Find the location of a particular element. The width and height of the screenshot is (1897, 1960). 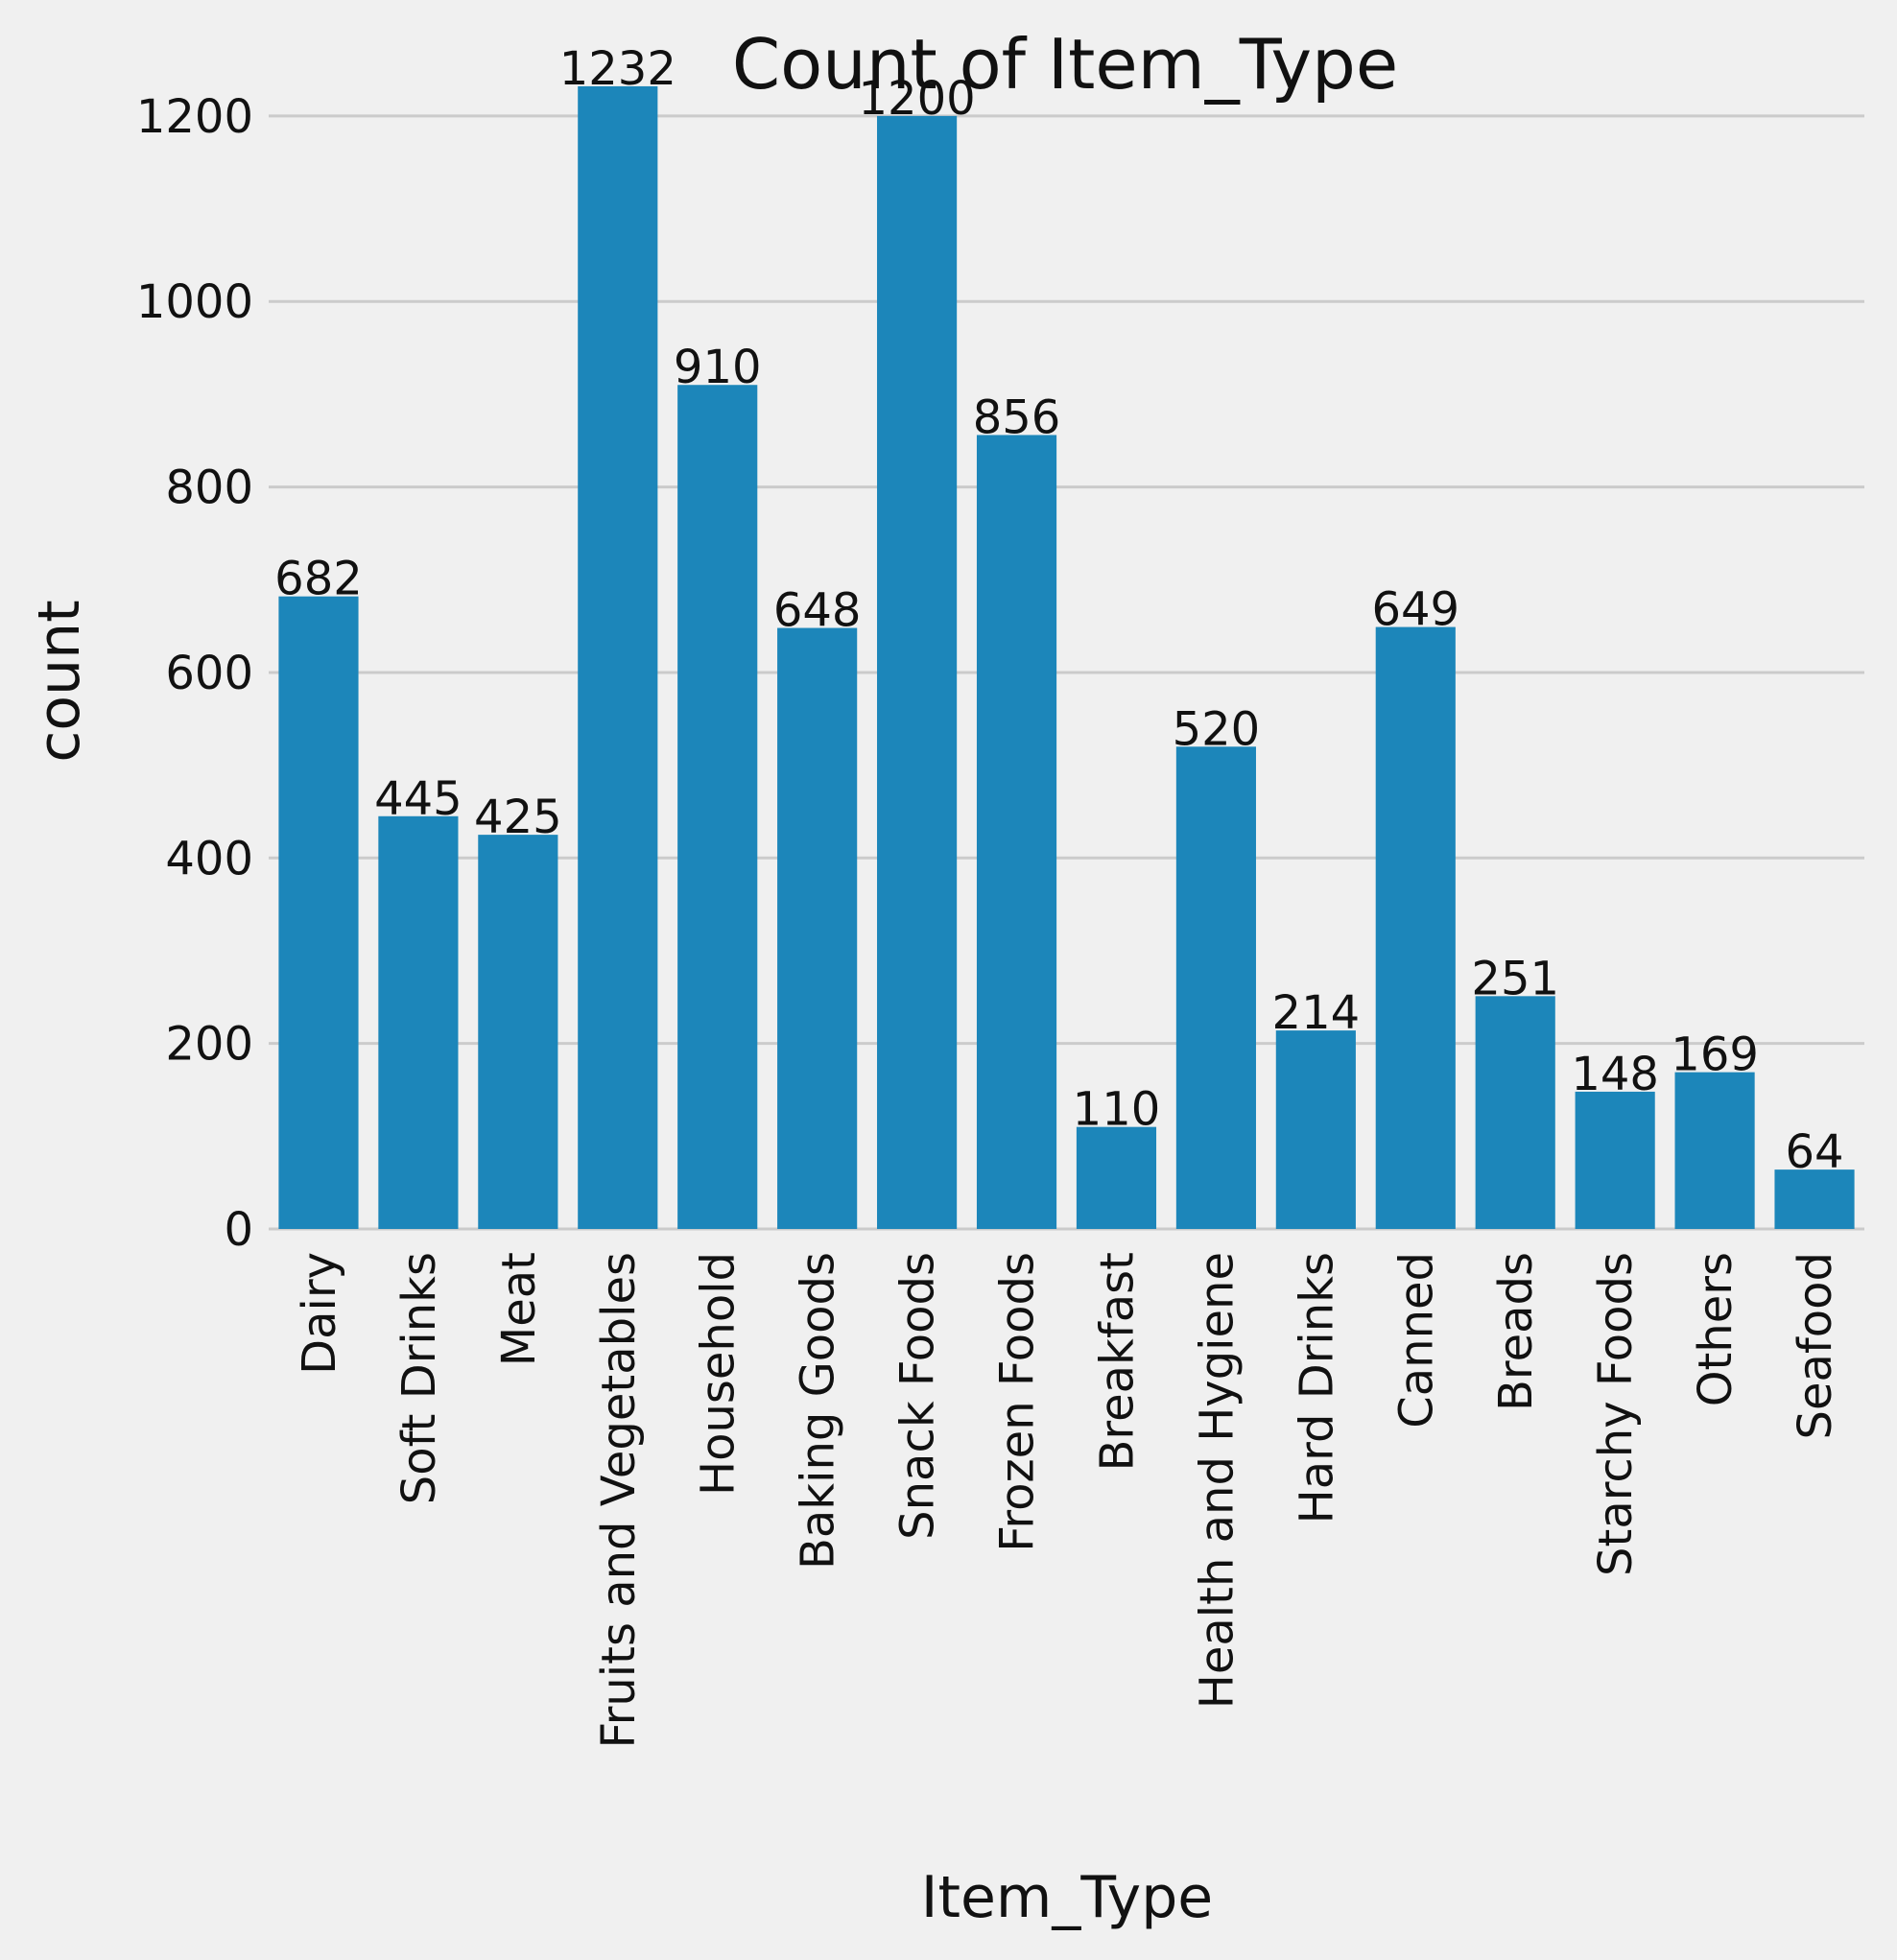

x-tick-label: Baking Goods is located at coordinates (818, 1411).